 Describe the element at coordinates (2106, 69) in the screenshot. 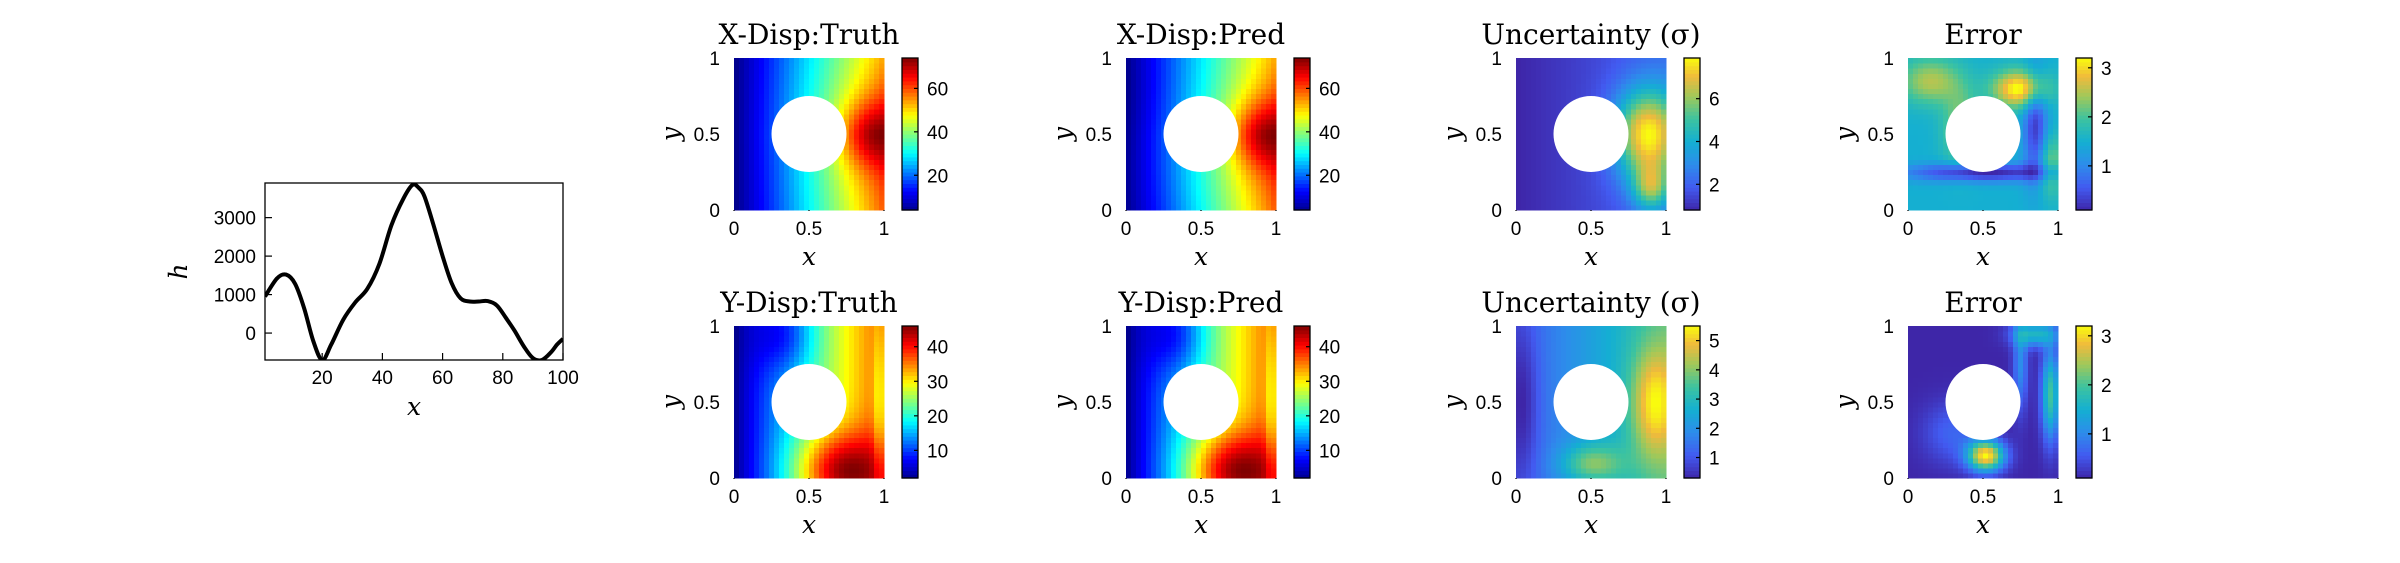

I see `colorbar-tick-label: 3` at that location.